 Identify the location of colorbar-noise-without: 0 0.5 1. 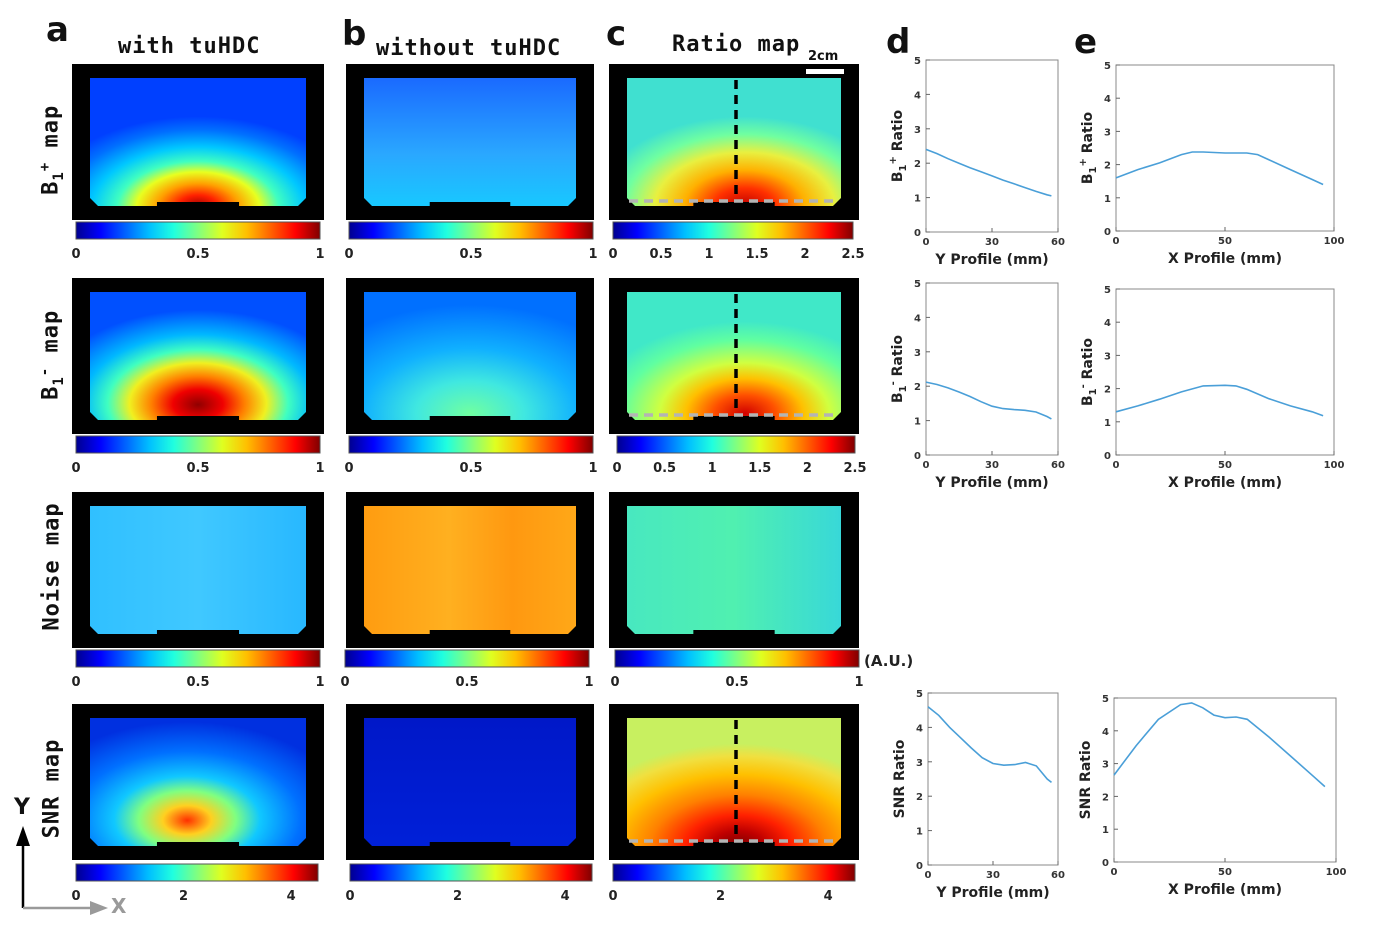
(467, 669).